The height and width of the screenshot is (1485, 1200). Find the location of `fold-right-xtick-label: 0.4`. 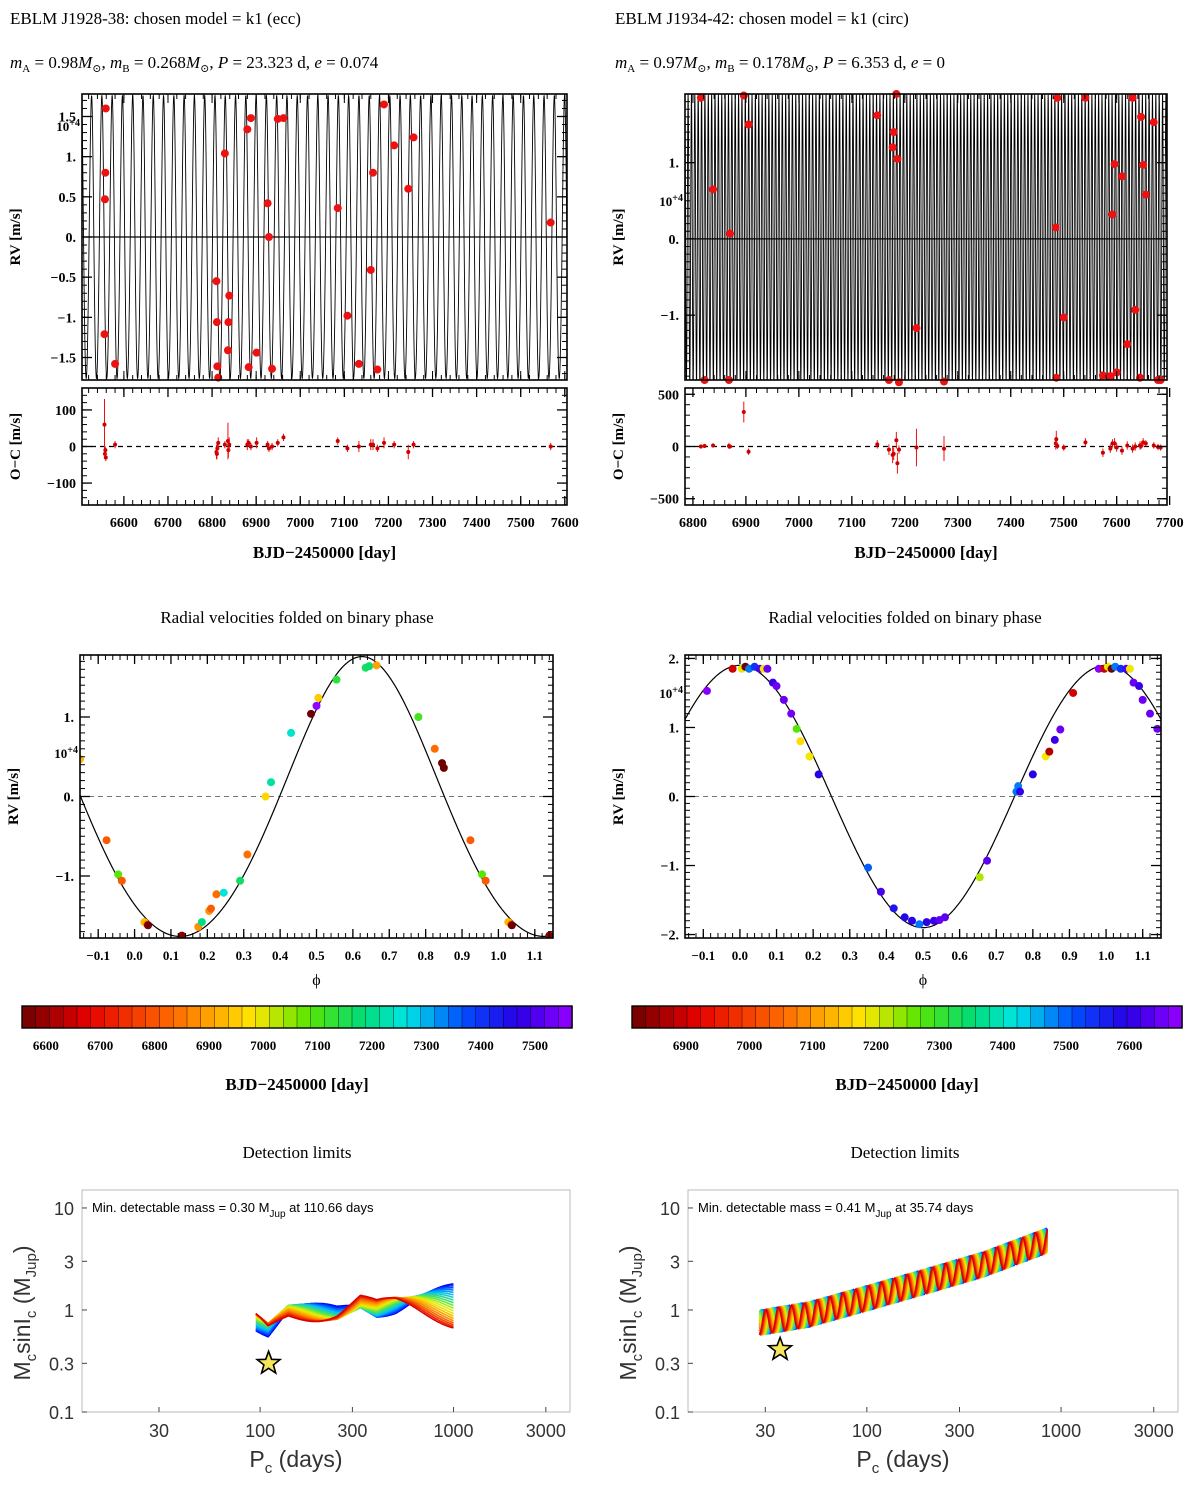

fold-right-xtick-label: 0.4 is located at coordinates (886, 955).